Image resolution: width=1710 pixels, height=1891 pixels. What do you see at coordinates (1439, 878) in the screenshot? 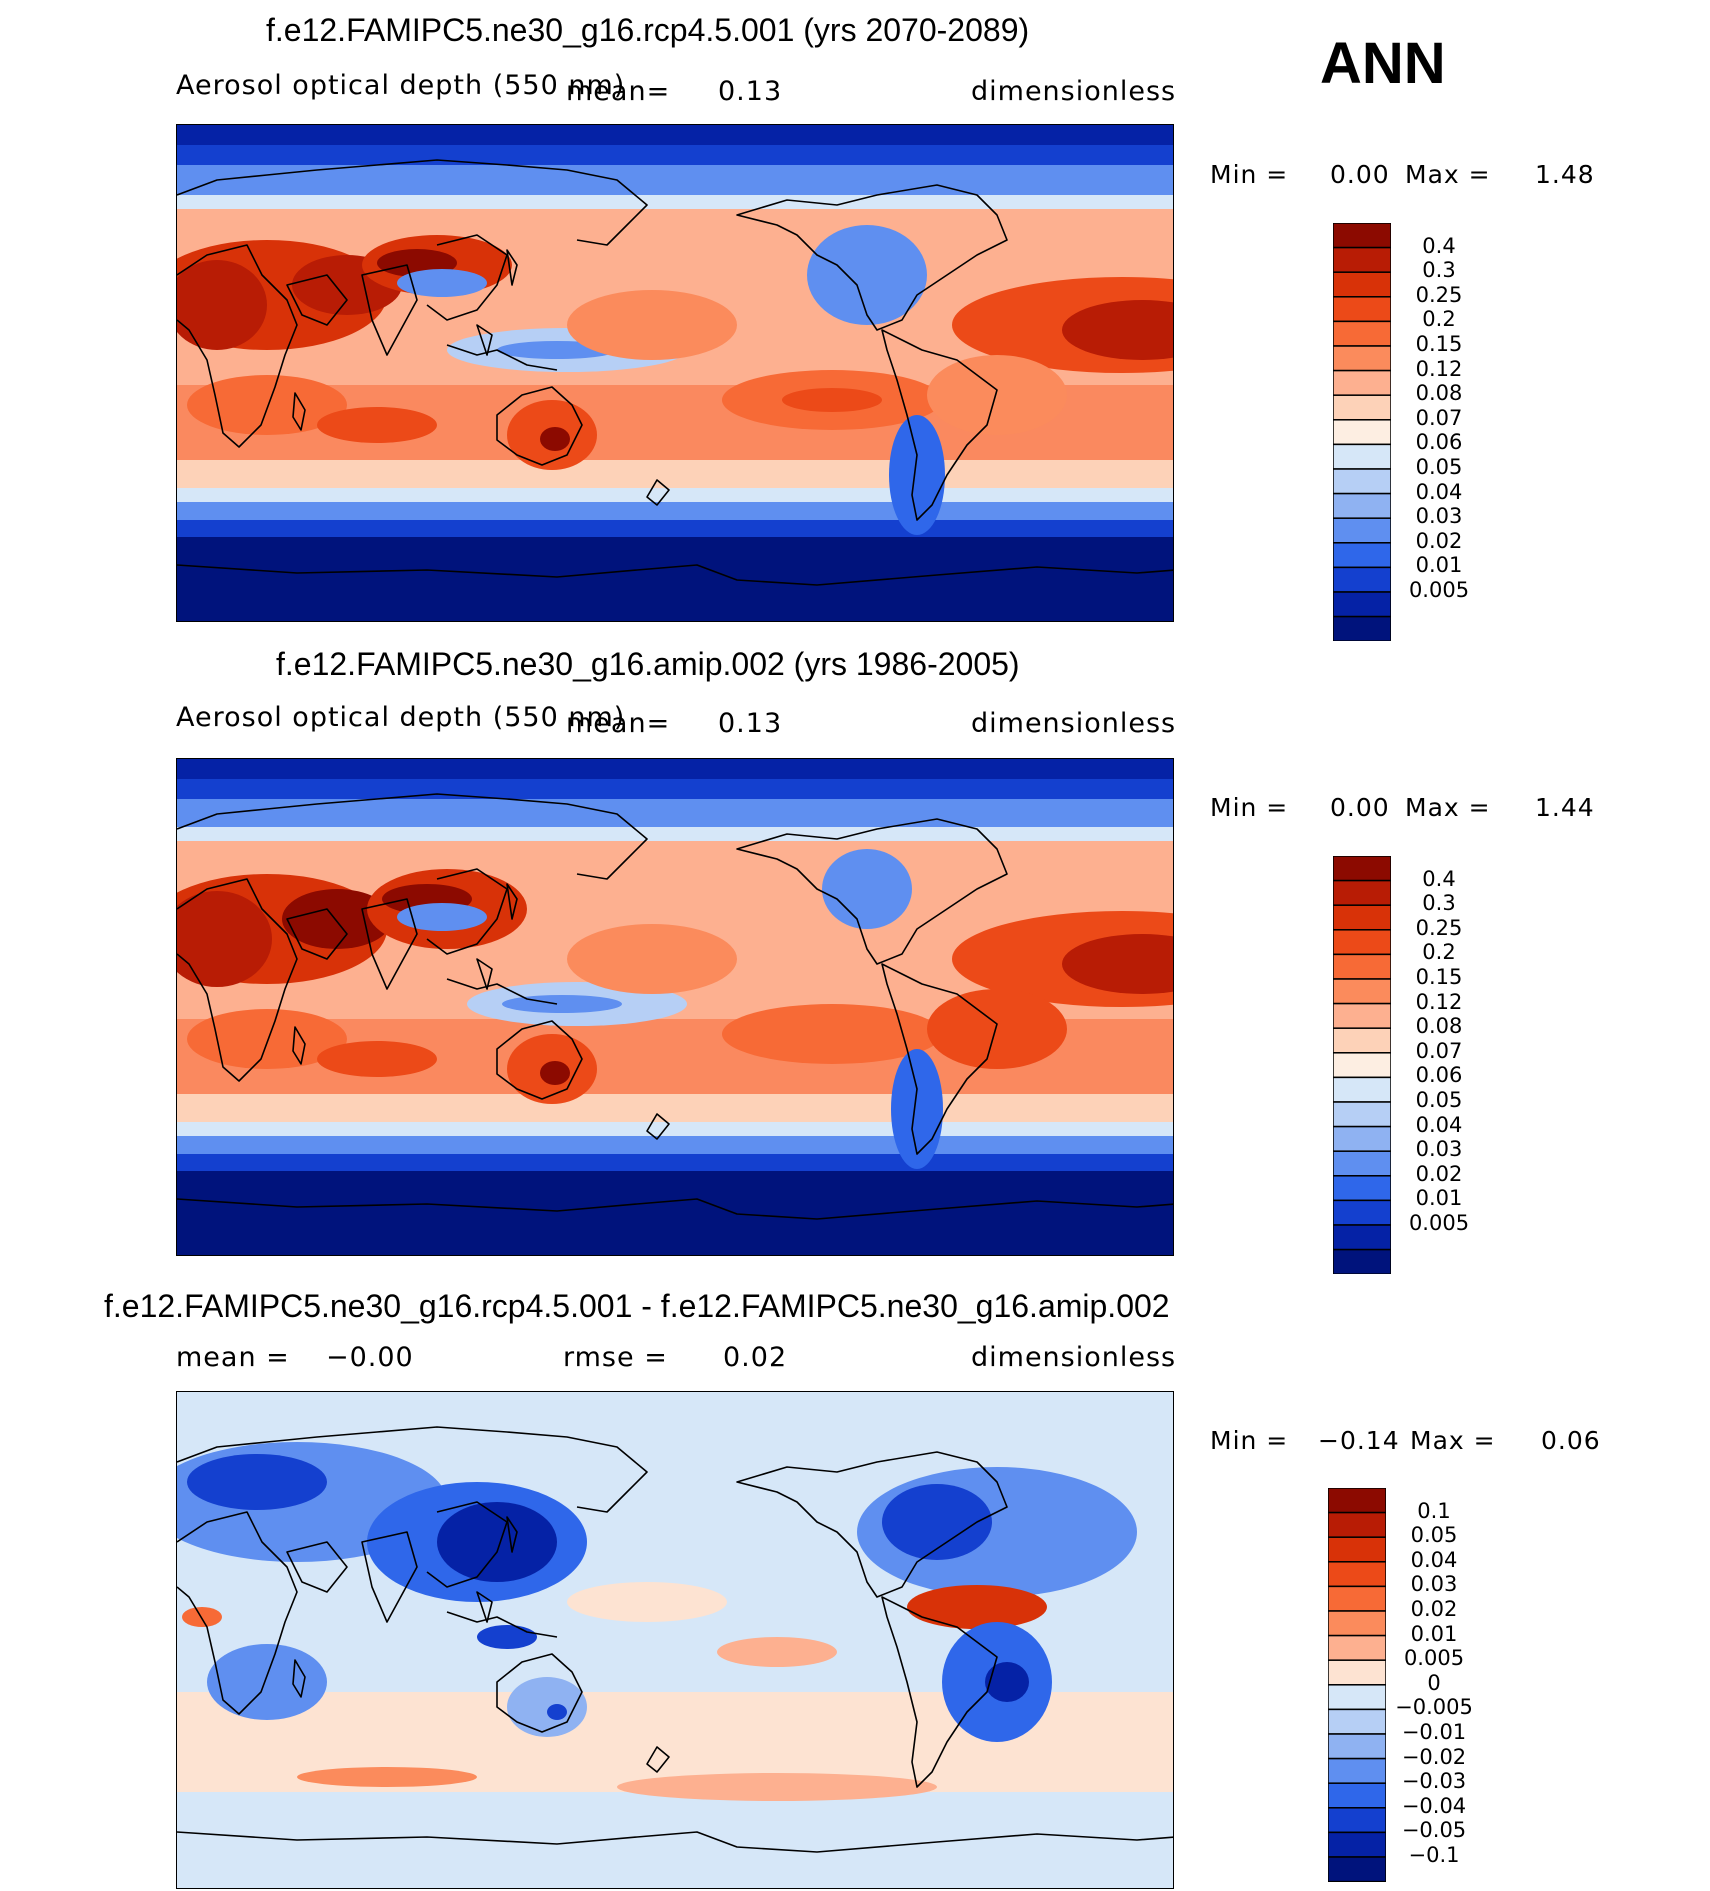
I see `colorbar-label: 0.4` at bounding box center [1439, 878].